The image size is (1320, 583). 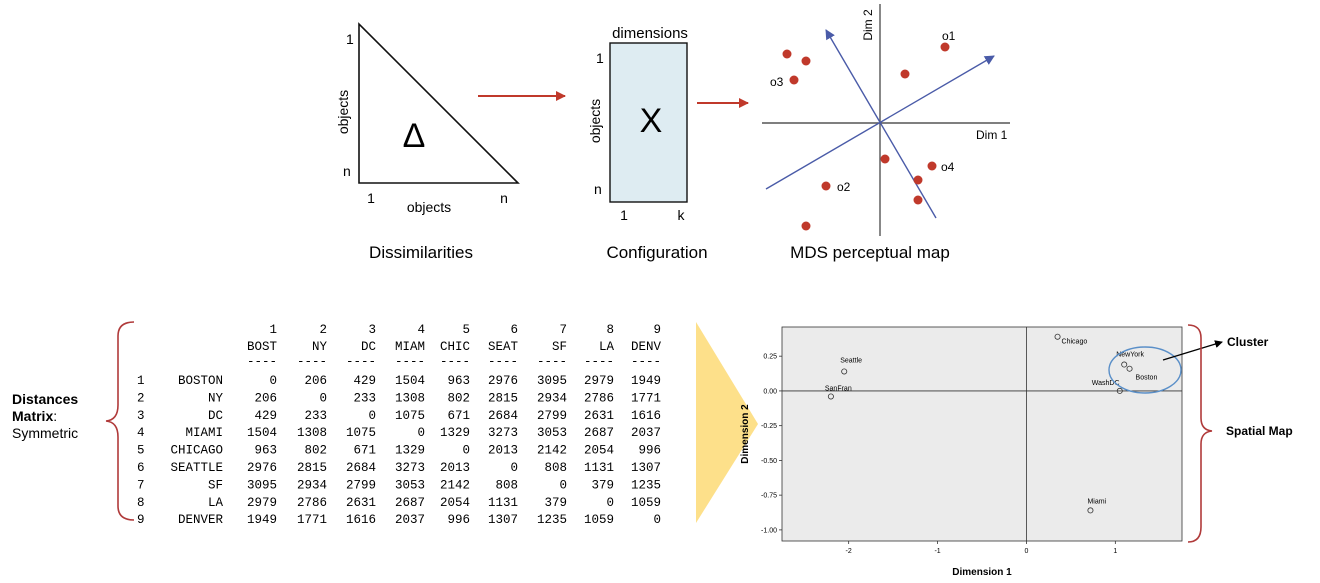 I want to click on label-o4: o4, so click(x=948, y=167).